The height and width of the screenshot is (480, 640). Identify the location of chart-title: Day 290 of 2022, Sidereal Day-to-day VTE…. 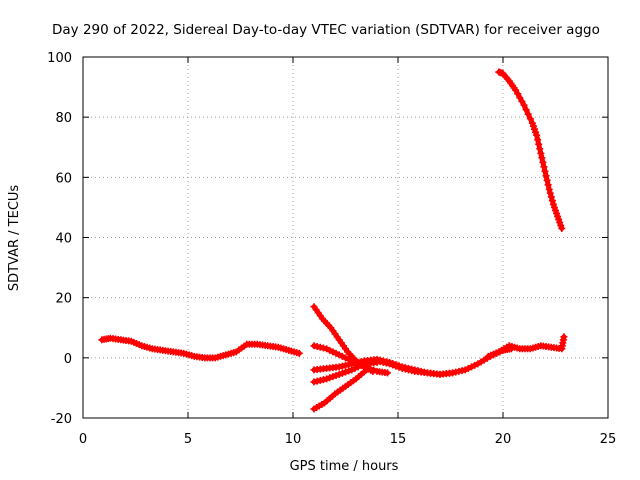
(326, 30).